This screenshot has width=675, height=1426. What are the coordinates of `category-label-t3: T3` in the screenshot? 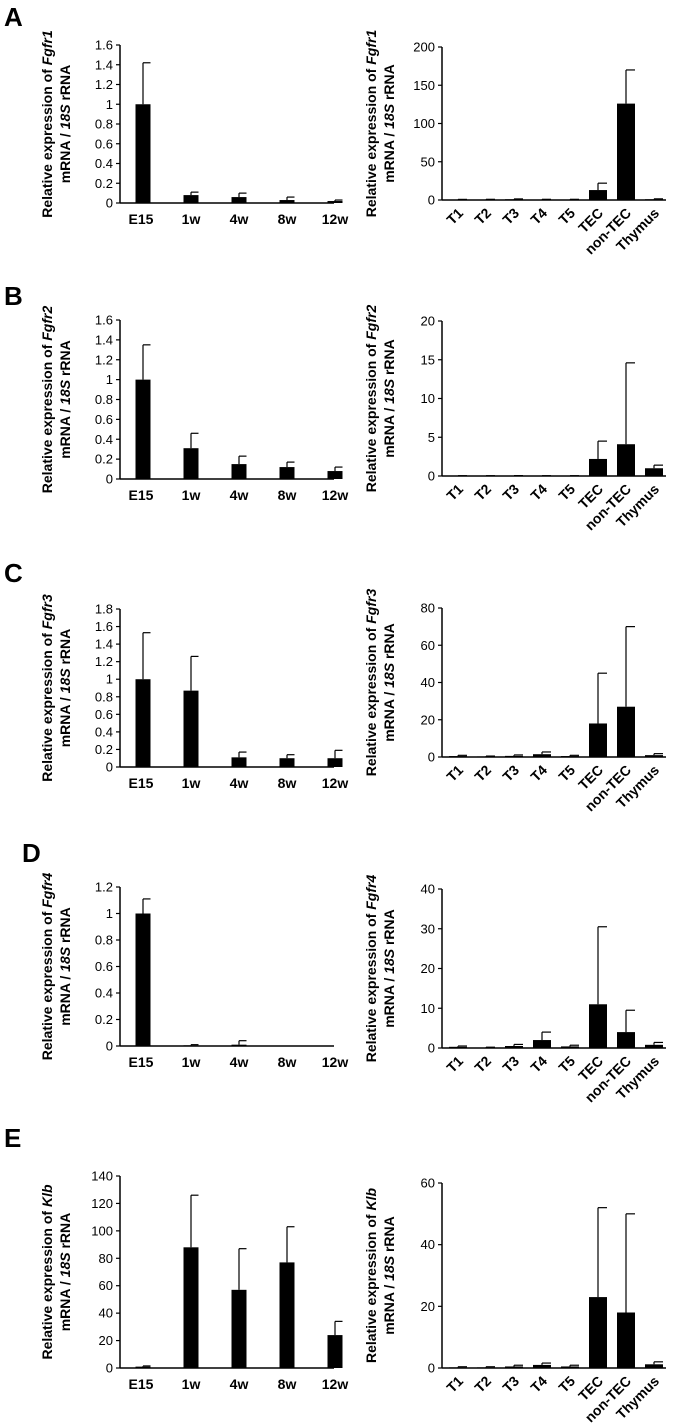 It's located at (510, 773).